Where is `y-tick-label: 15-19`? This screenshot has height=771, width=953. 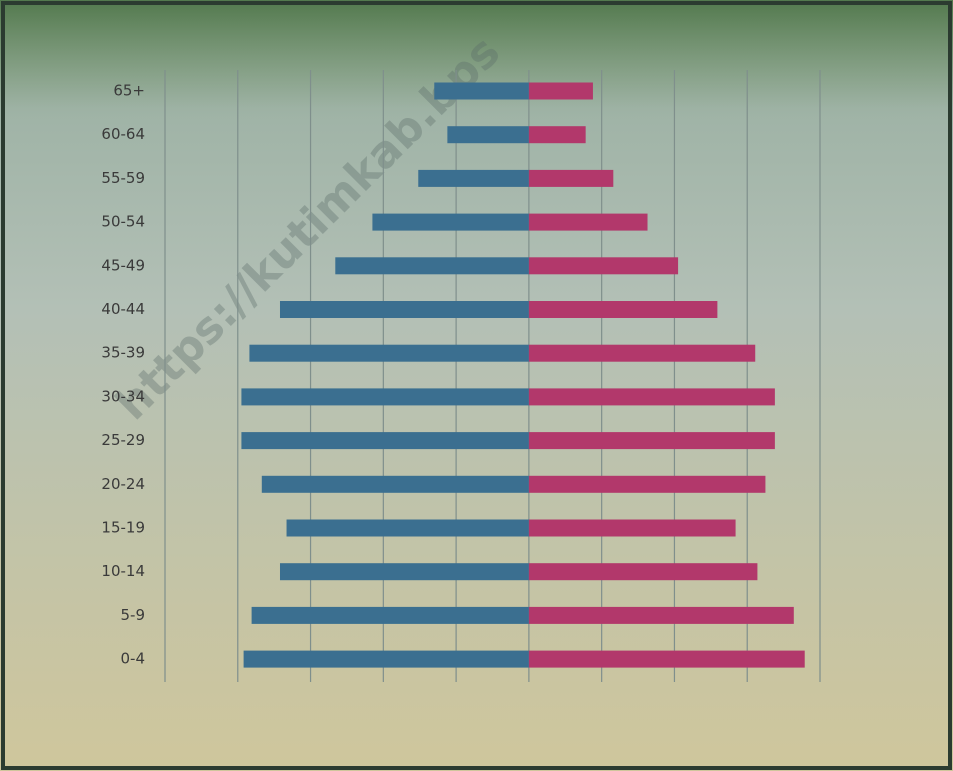 y-tick-label: 15-19 is located at coordinates (123, 528).